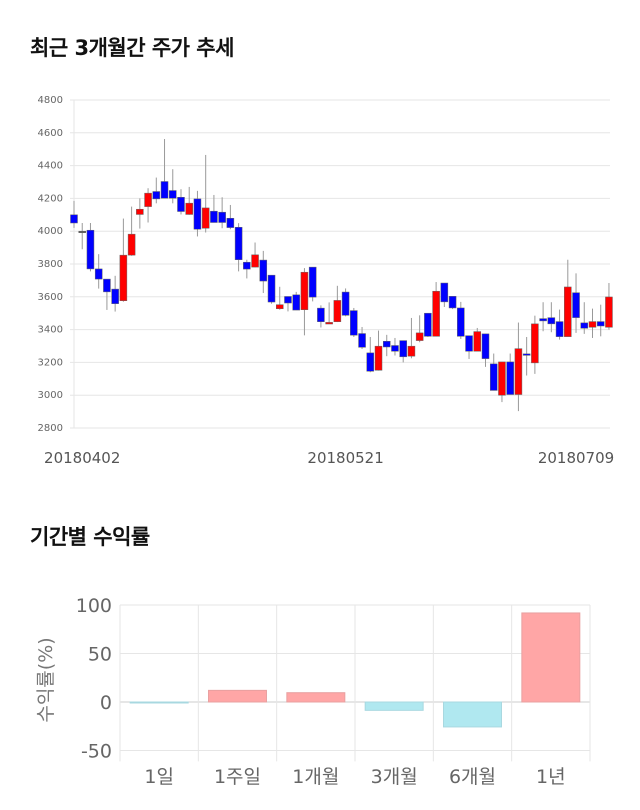 This screenshot has height=810, width=640. Describe the element at coordinates (472, 777) in the screenshot. I see `x-tick-label: 6개월` at that location.